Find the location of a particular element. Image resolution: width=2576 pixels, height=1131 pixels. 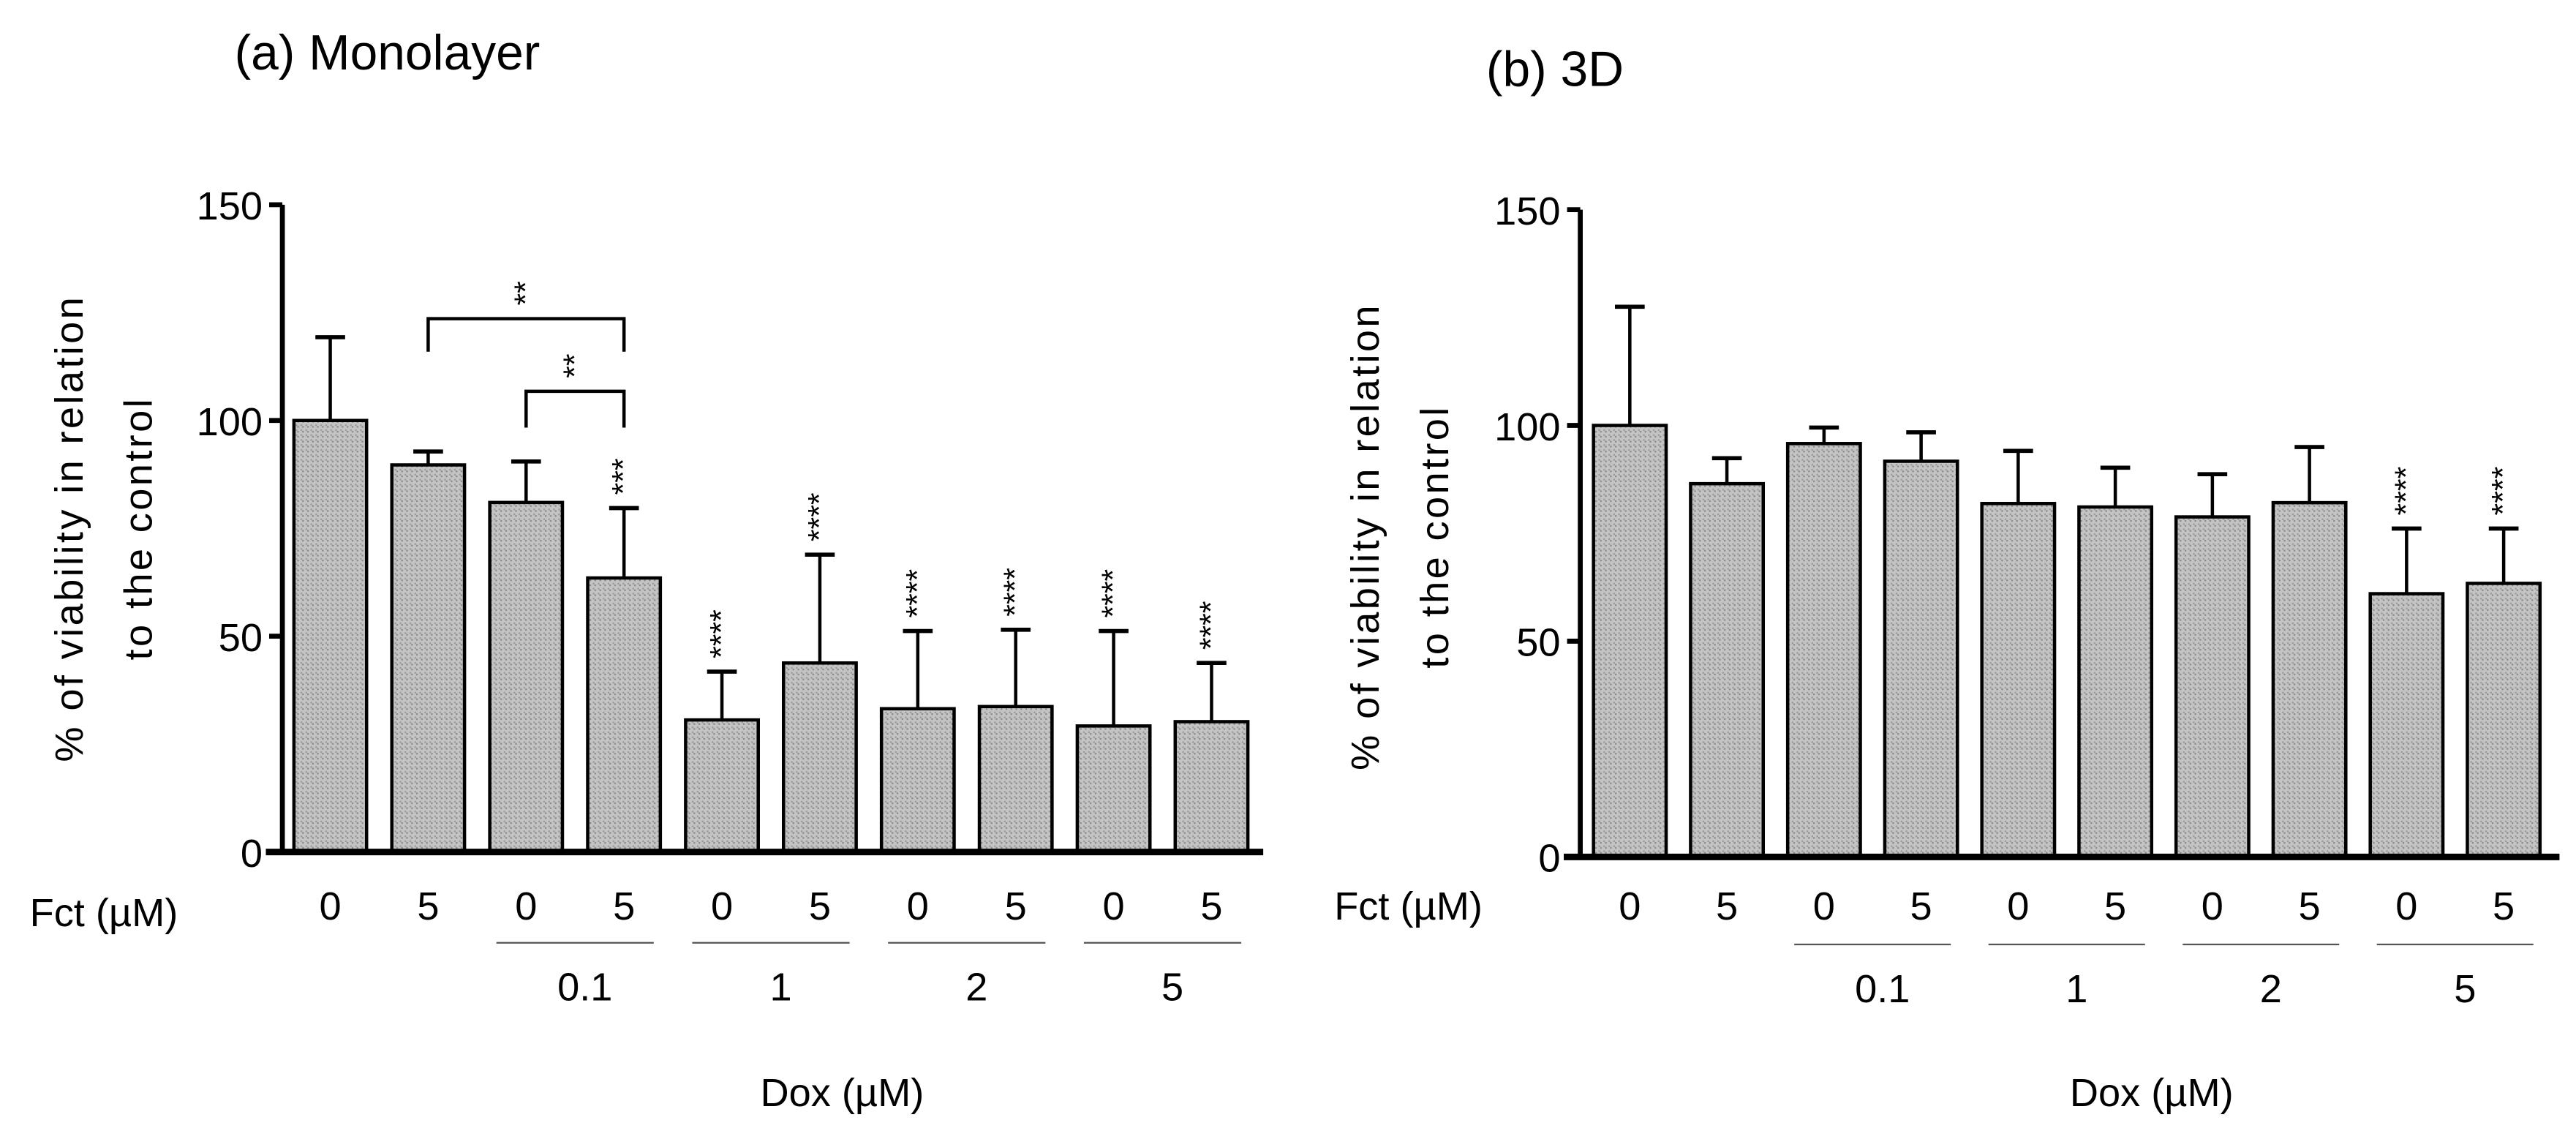

panel-a-xlabel: Dox (µM) is located at coordinates (842, 1093).